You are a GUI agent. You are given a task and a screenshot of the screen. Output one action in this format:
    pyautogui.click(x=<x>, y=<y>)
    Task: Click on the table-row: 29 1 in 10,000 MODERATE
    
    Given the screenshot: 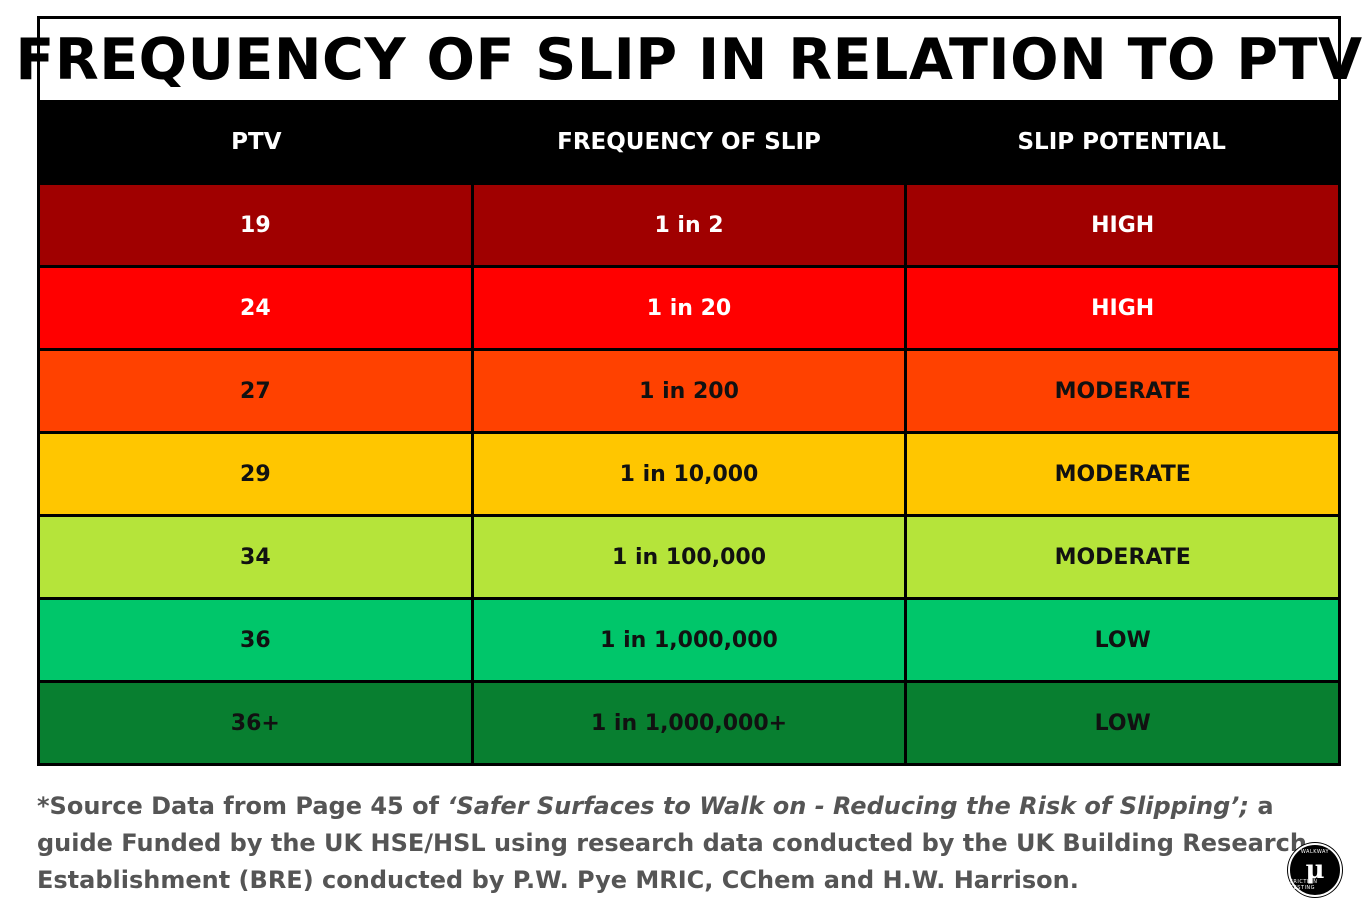 What is the action you would take?
    pyautogui.click(x=689, y=474)
    